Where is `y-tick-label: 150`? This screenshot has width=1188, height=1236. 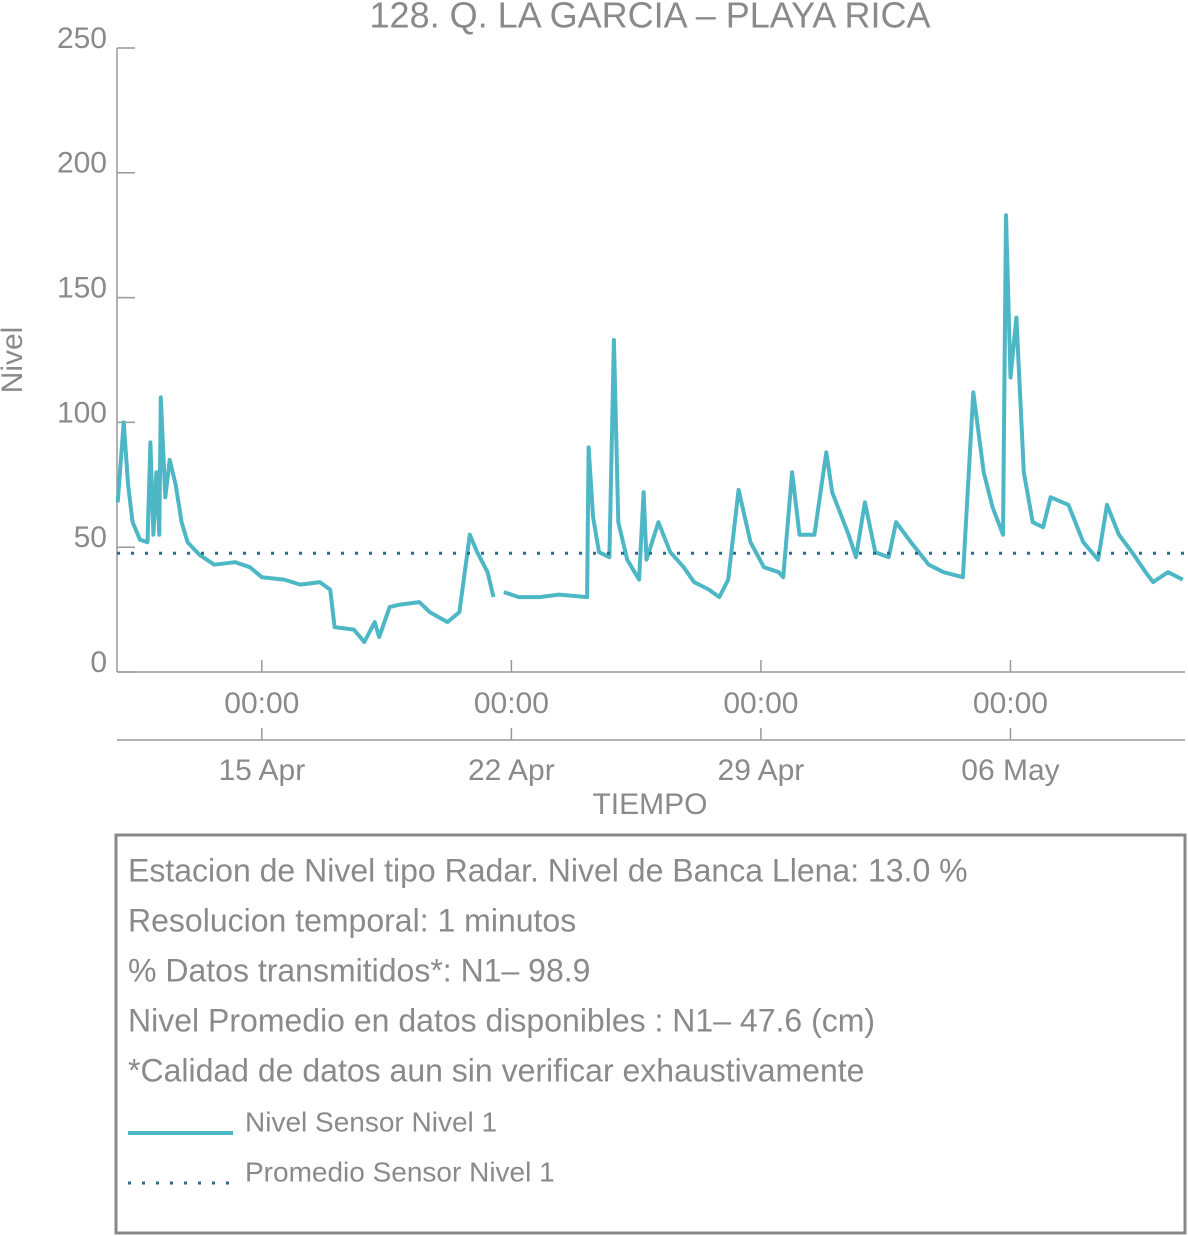 y-tick-label: 150 is located at coordinates (82, 288).